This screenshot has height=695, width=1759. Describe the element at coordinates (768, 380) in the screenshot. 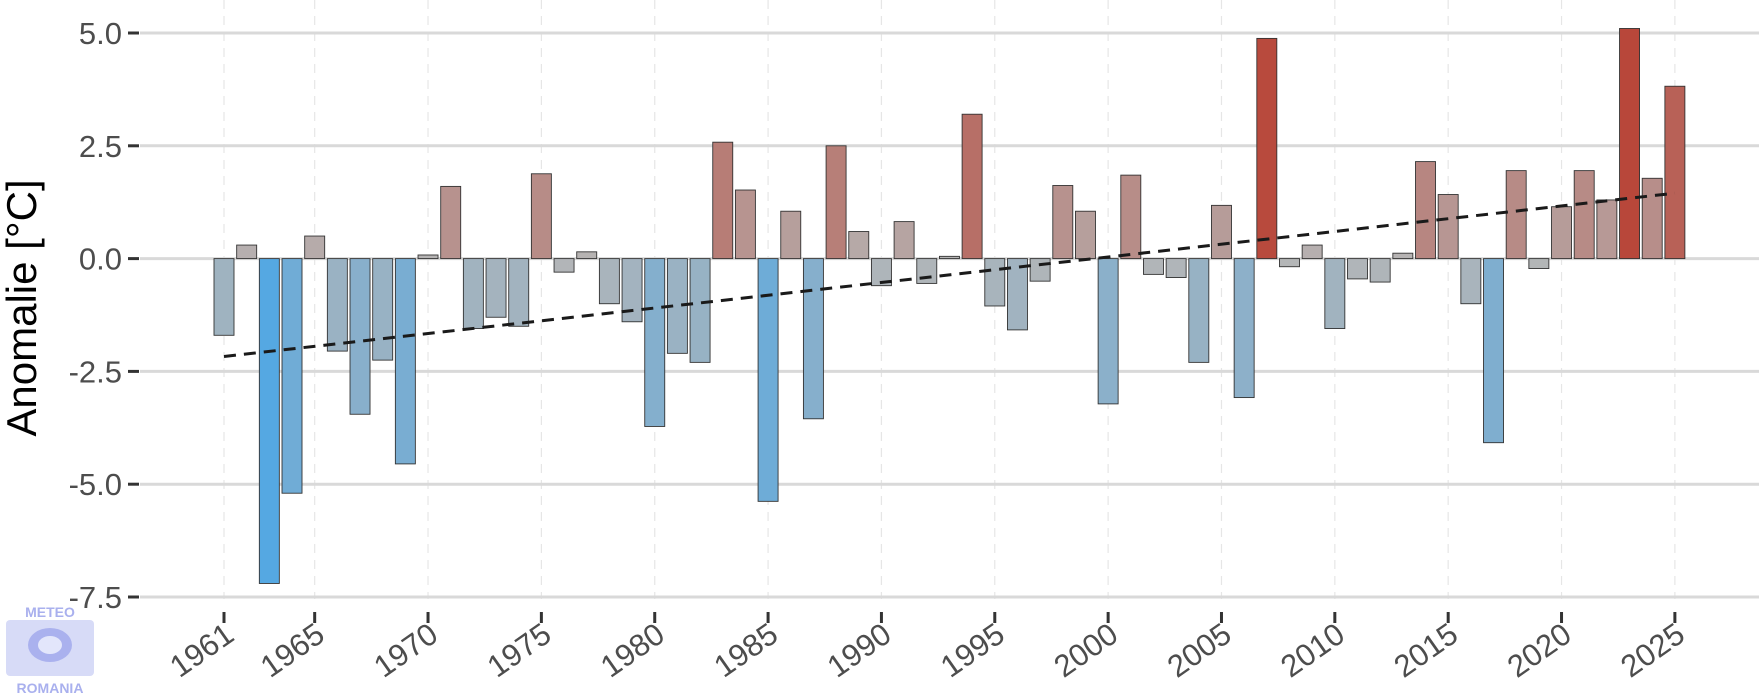

I see `bar-1985` at that location.